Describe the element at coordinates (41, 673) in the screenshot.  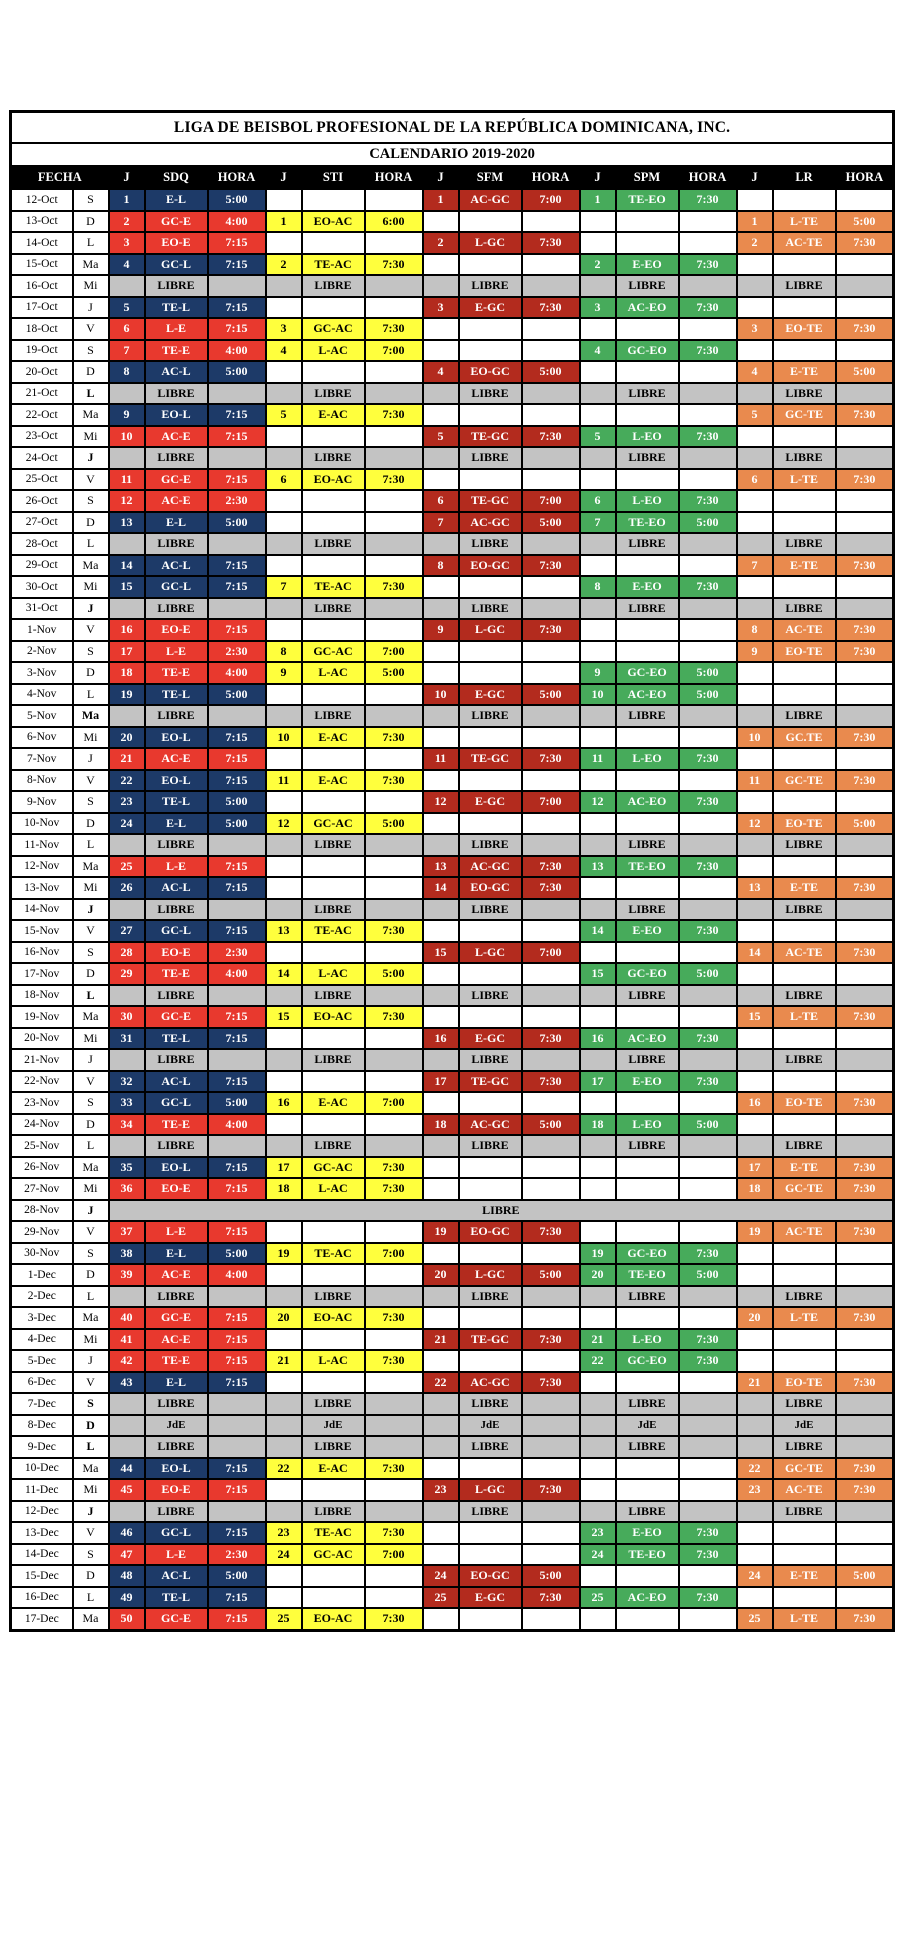
I see `date-cell: 3-Nov` at that location.